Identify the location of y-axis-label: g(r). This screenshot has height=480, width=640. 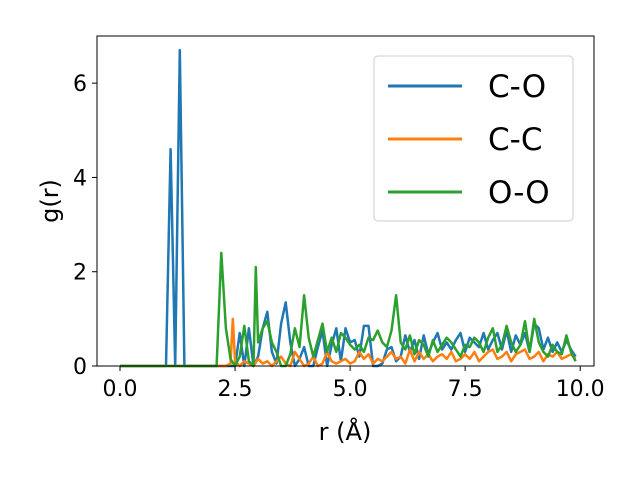
(50, 201).